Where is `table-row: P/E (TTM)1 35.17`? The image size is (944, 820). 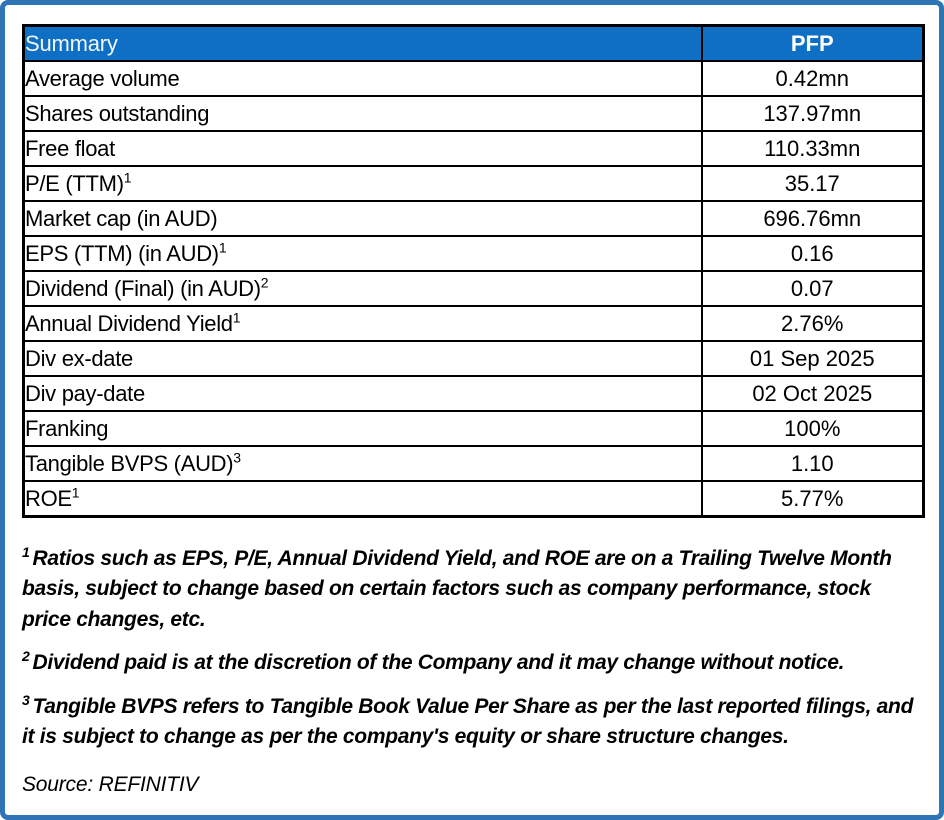
table-row: P/E (TTM)1 35.17 is located at coordinates (473, 183).